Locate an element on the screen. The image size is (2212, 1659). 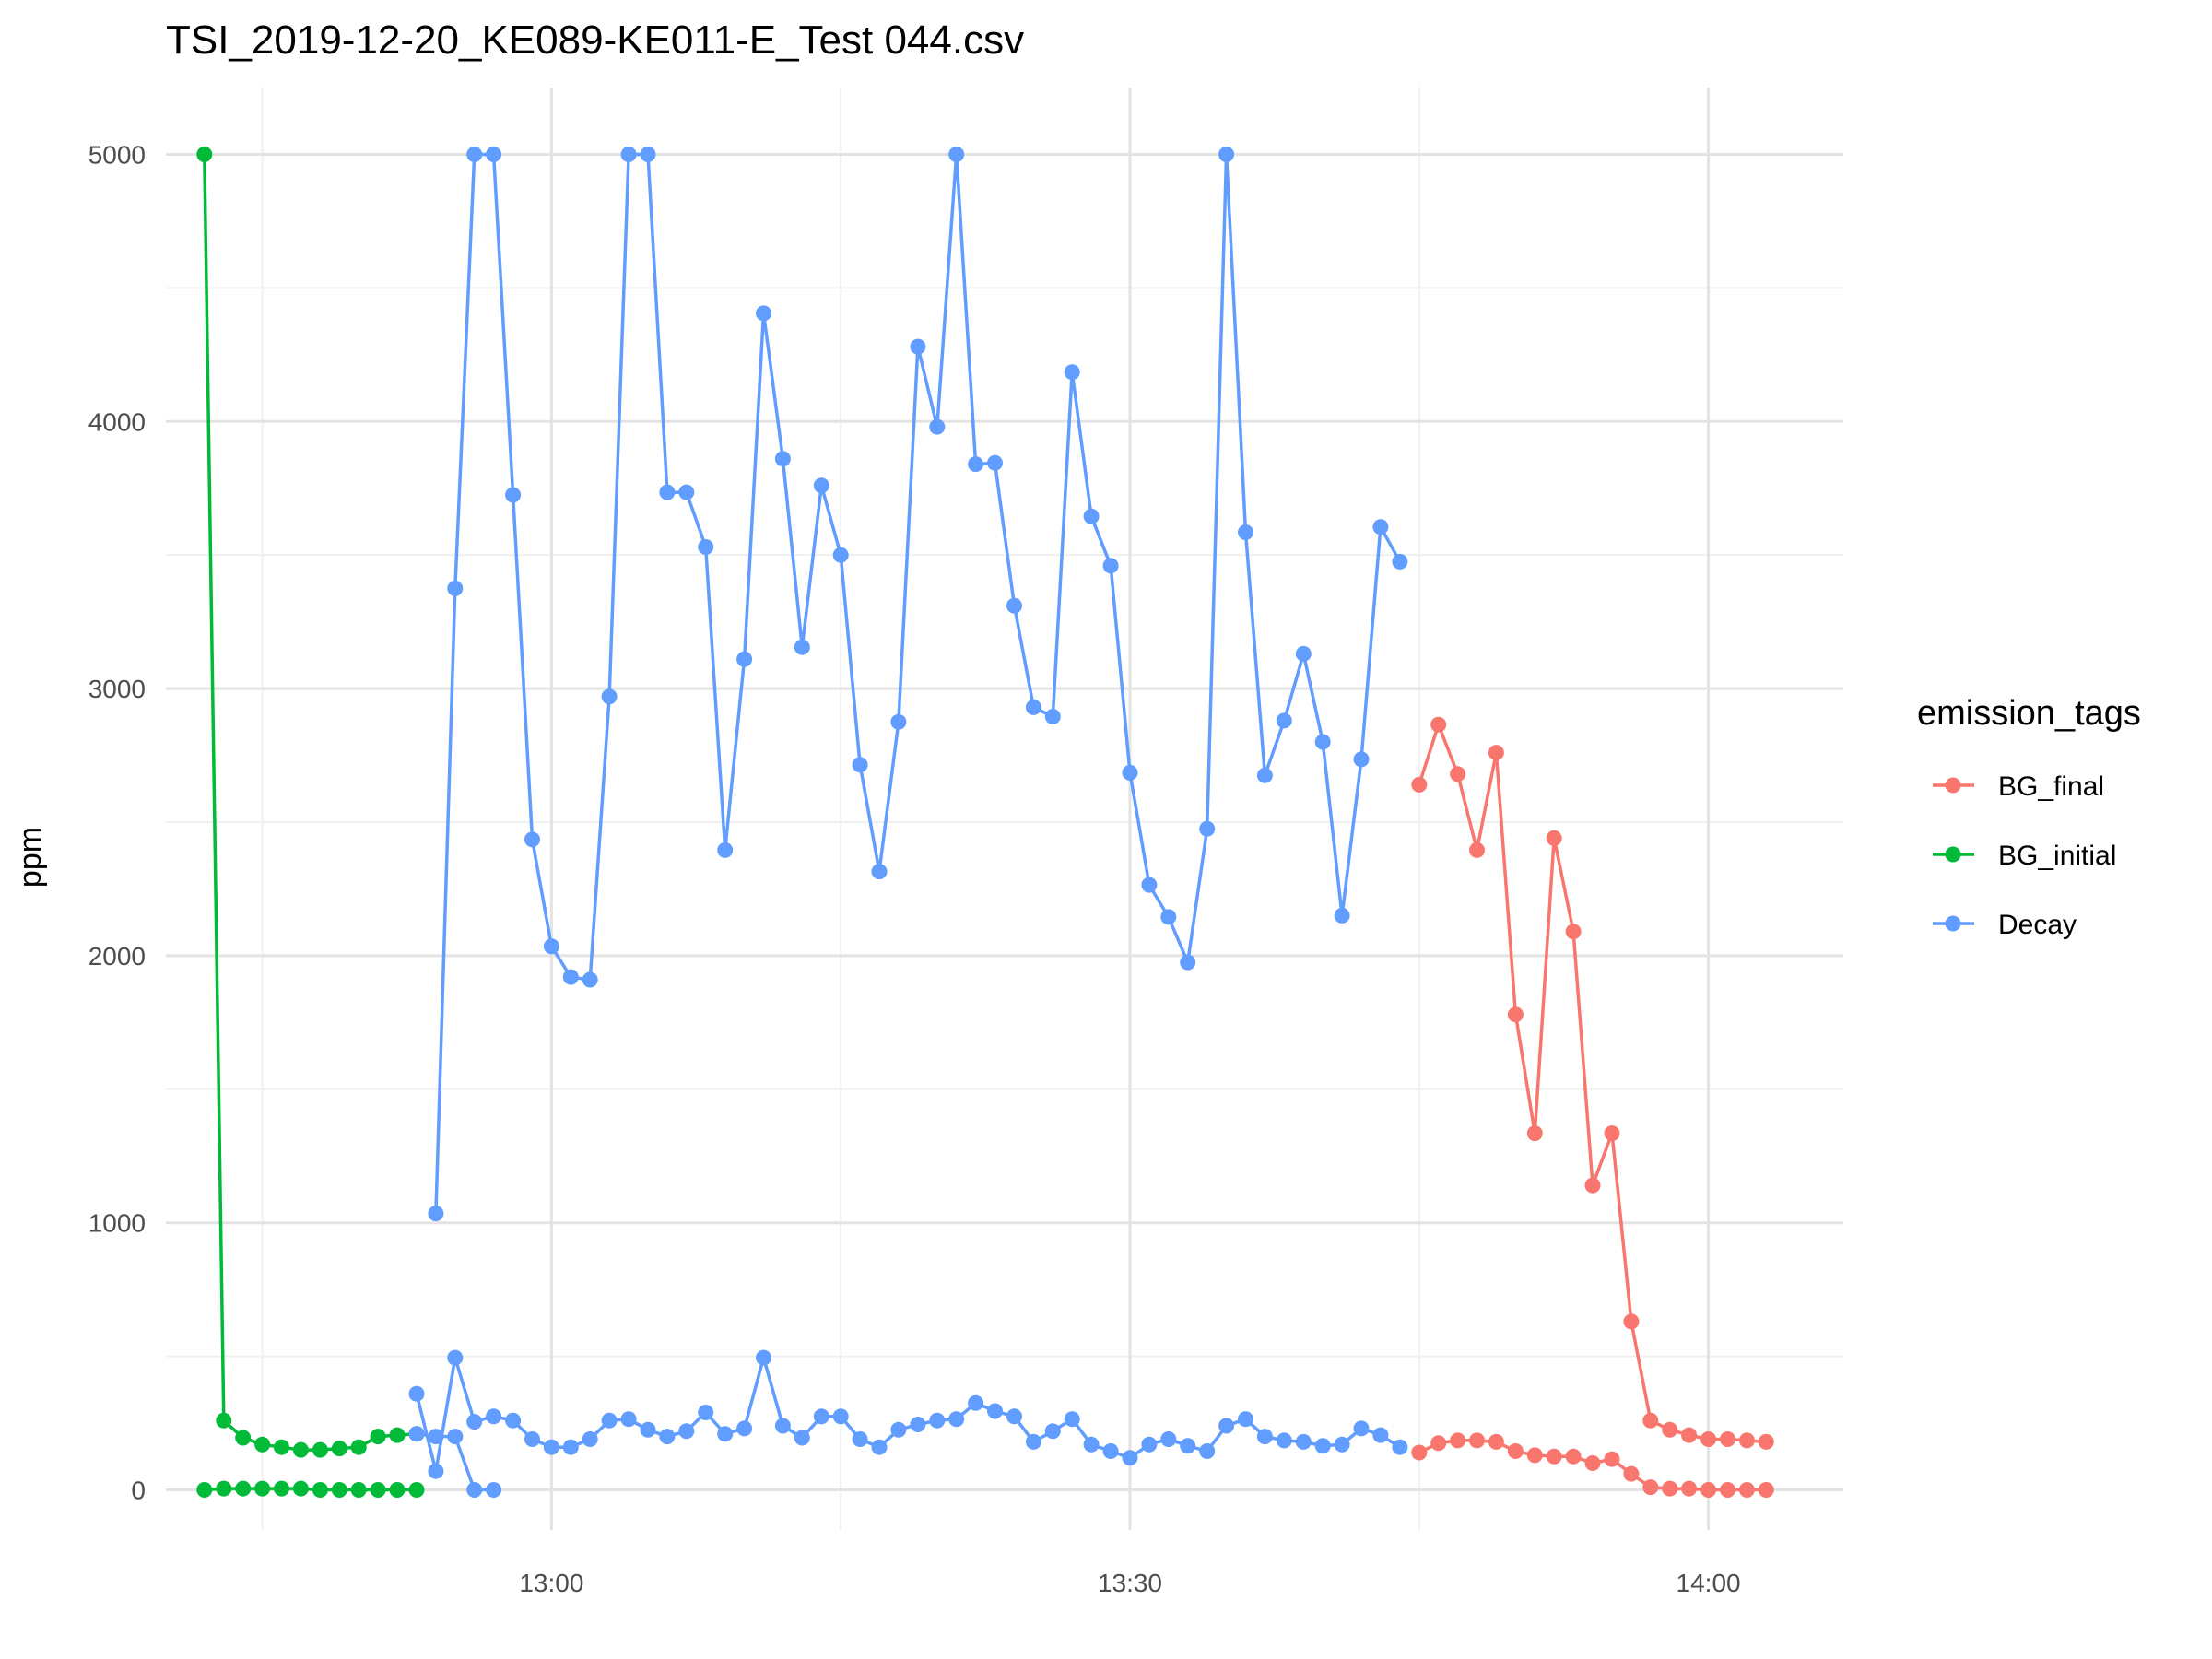
y-tick-label: 2000 is located at coordinates (117, 956).